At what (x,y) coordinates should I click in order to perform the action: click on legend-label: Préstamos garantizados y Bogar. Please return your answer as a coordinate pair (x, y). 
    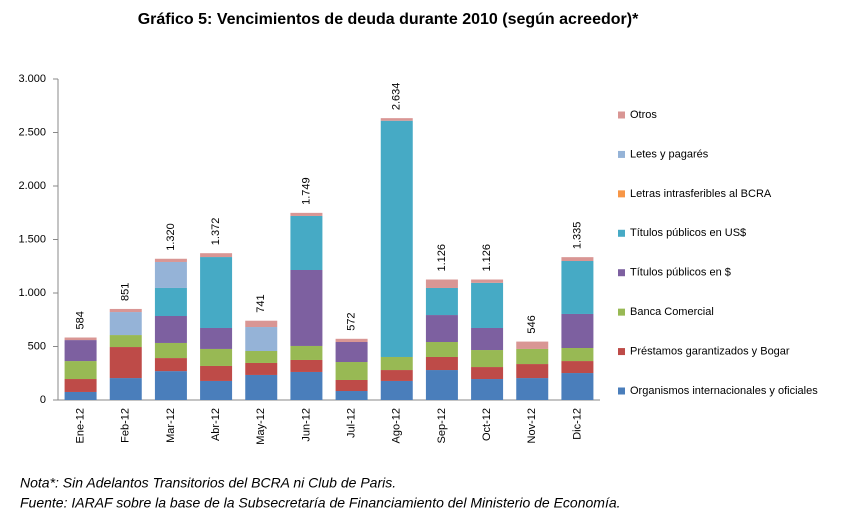
    Looking at the image, I should click on (710, 351).